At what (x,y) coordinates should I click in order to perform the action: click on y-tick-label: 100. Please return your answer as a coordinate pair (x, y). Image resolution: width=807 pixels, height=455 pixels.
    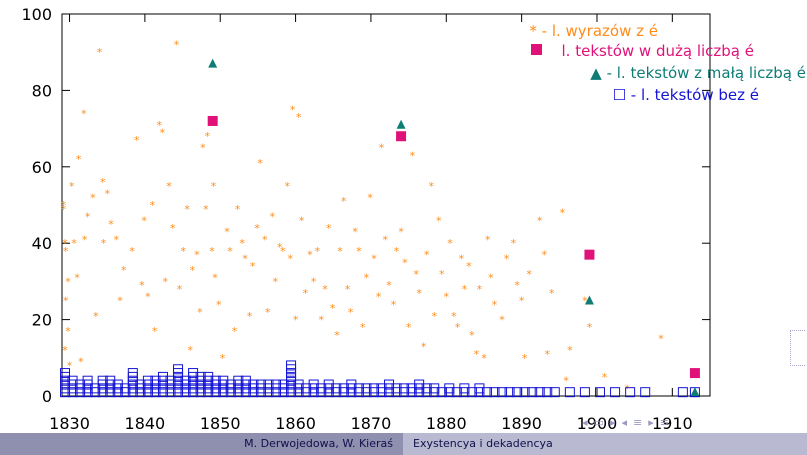
    Looking at the image, I should click on (36, 14).